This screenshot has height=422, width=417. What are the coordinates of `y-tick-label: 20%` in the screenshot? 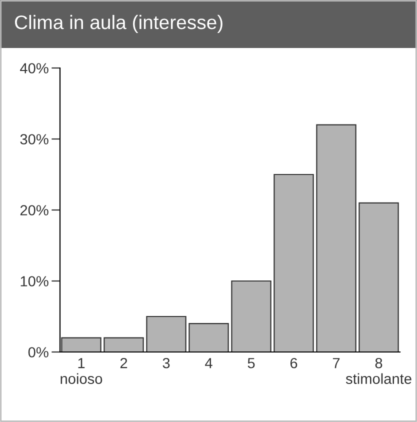 It's located at (34, 210).